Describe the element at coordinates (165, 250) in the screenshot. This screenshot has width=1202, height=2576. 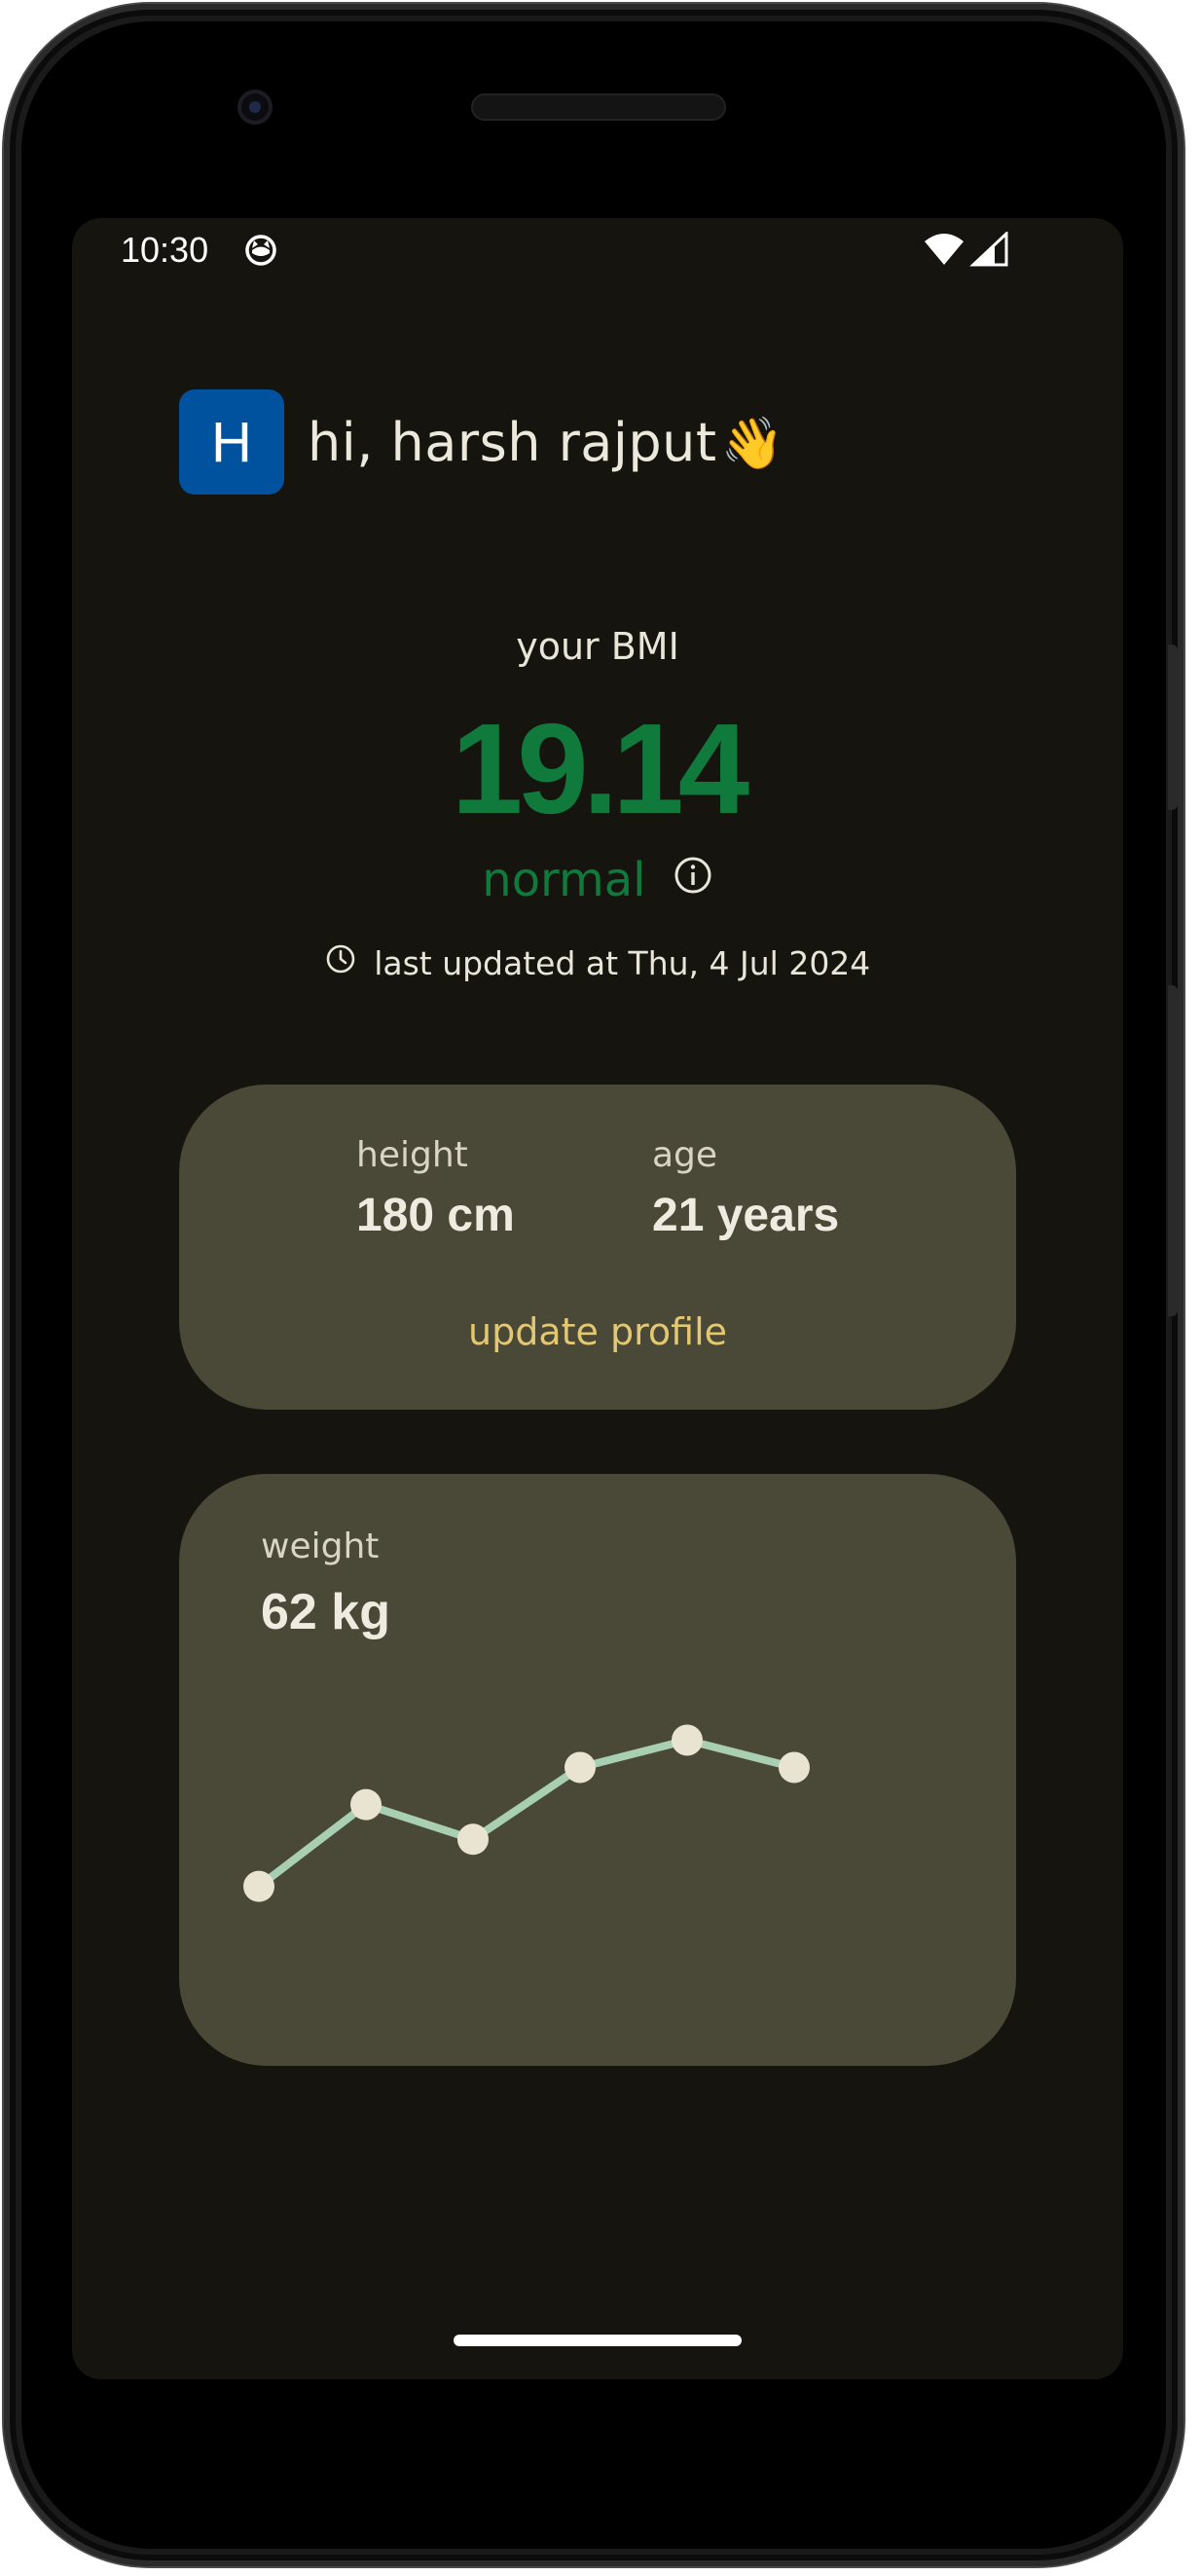
I see `status-time: 10:30` at that location.